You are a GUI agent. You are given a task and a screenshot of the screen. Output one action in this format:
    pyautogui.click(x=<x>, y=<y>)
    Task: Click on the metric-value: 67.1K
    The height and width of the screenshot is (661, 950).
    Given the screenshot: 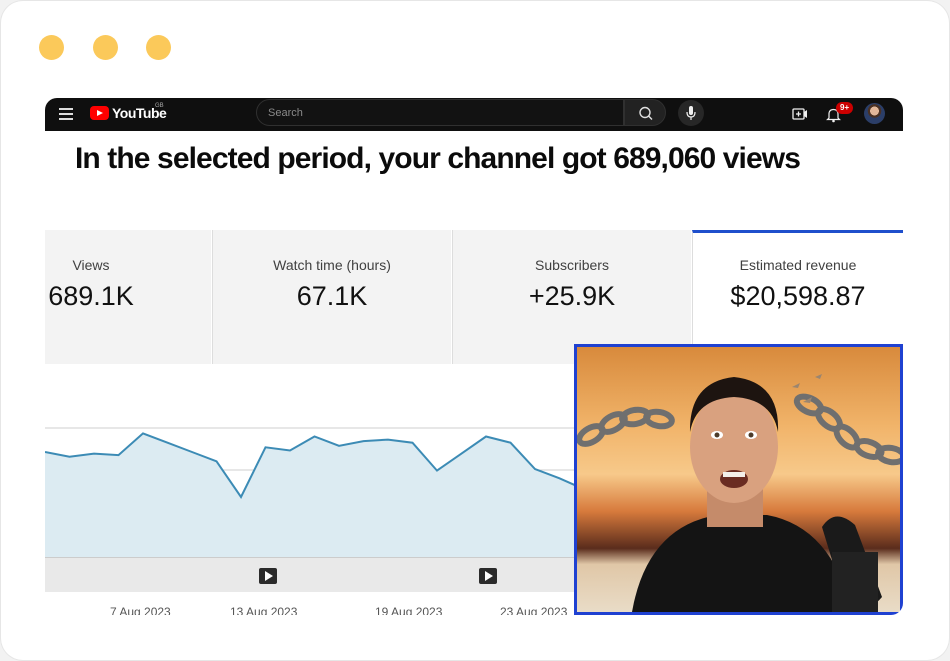 What is the action you would take?
    pyautogui.click(x=332, y=296)
    